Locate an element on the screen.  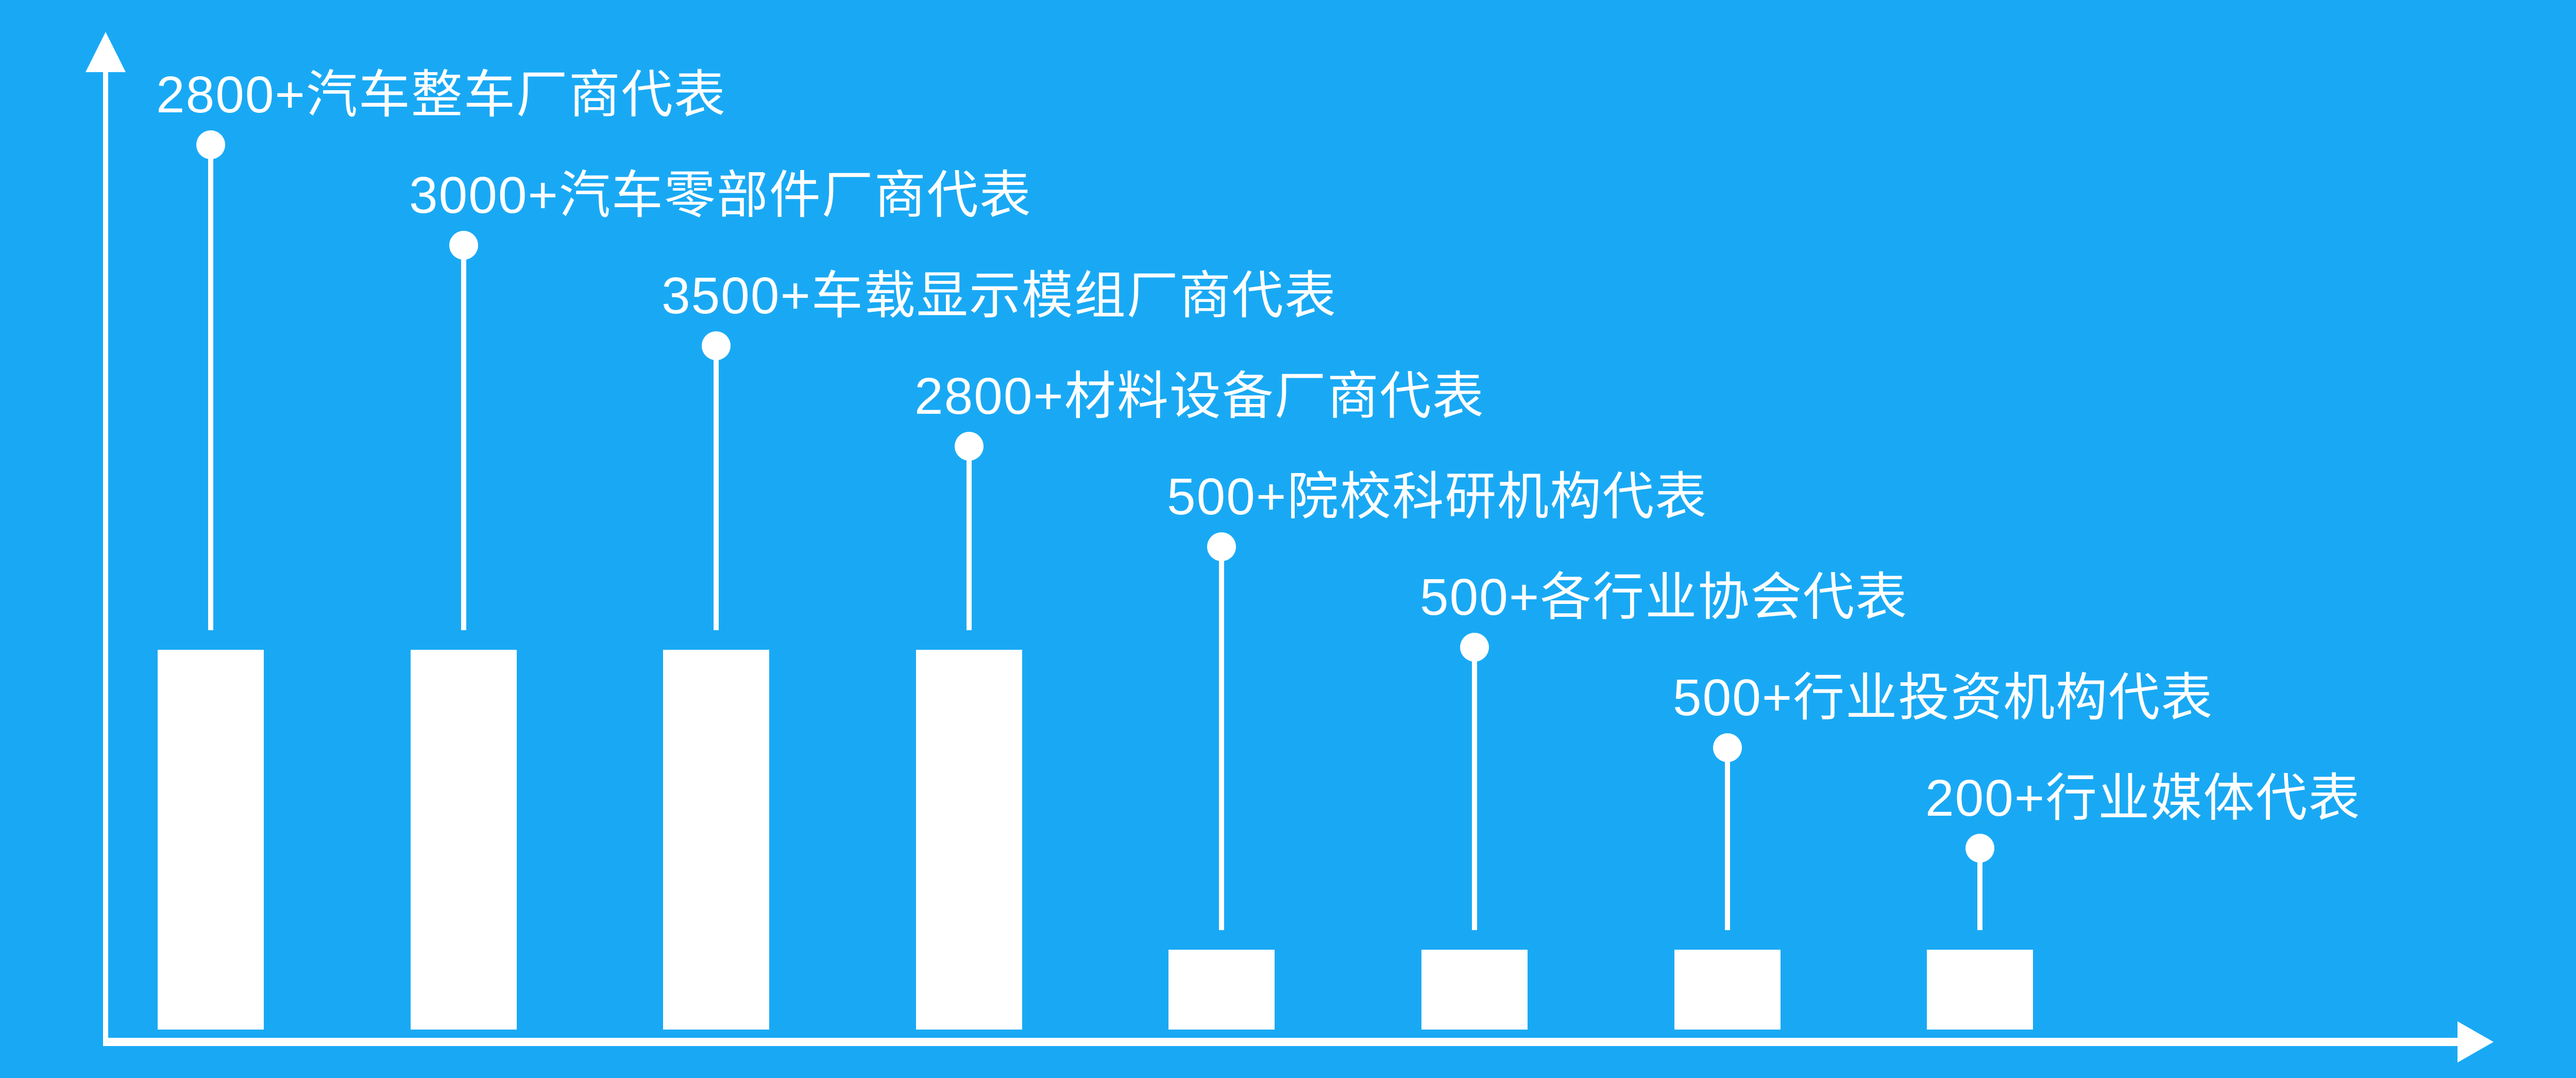
bar-label: 2800+材料设备厂商代表 is located at coordinates (1199, 396).